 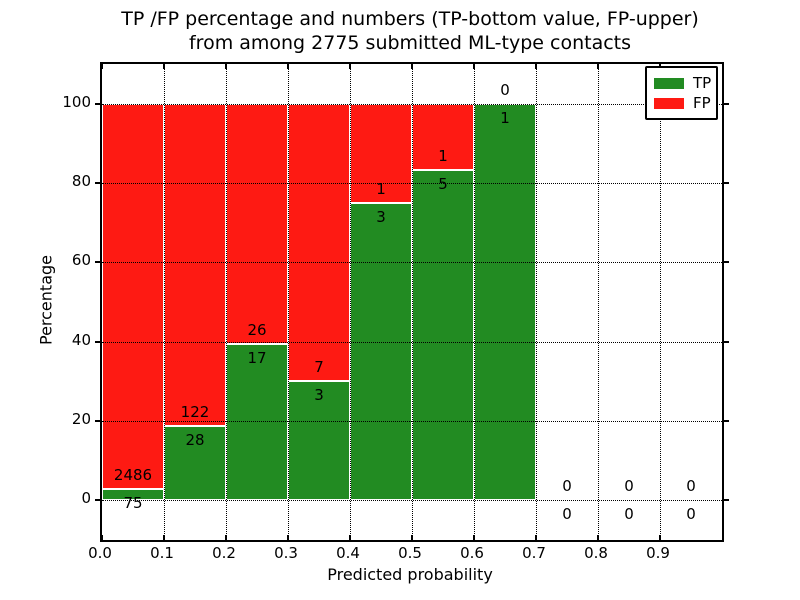 What do you see at coordinates (505, 117) in the screenshot?
I see `annotation-tp-count: 1` at bounding box center [505, 117].